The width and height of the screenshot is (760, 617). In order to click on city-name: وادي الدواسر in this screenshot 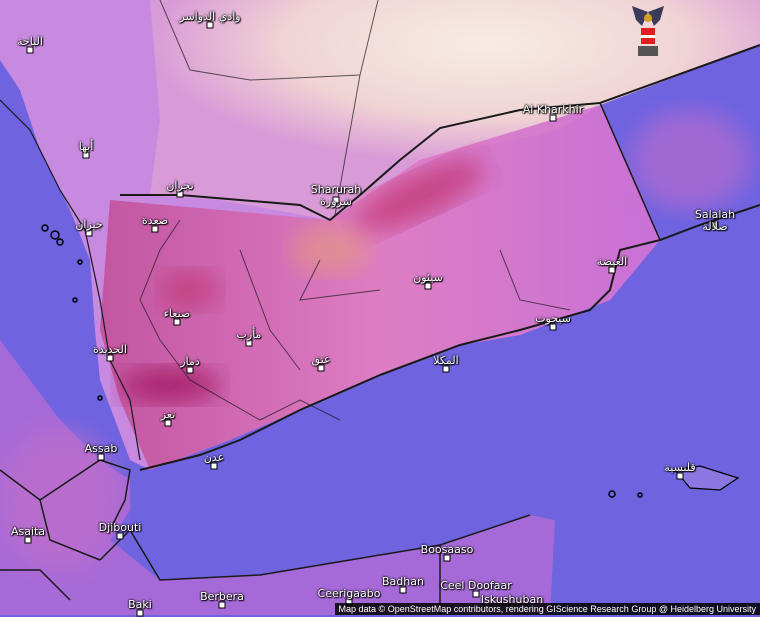, I will do `click(209, 17)`.